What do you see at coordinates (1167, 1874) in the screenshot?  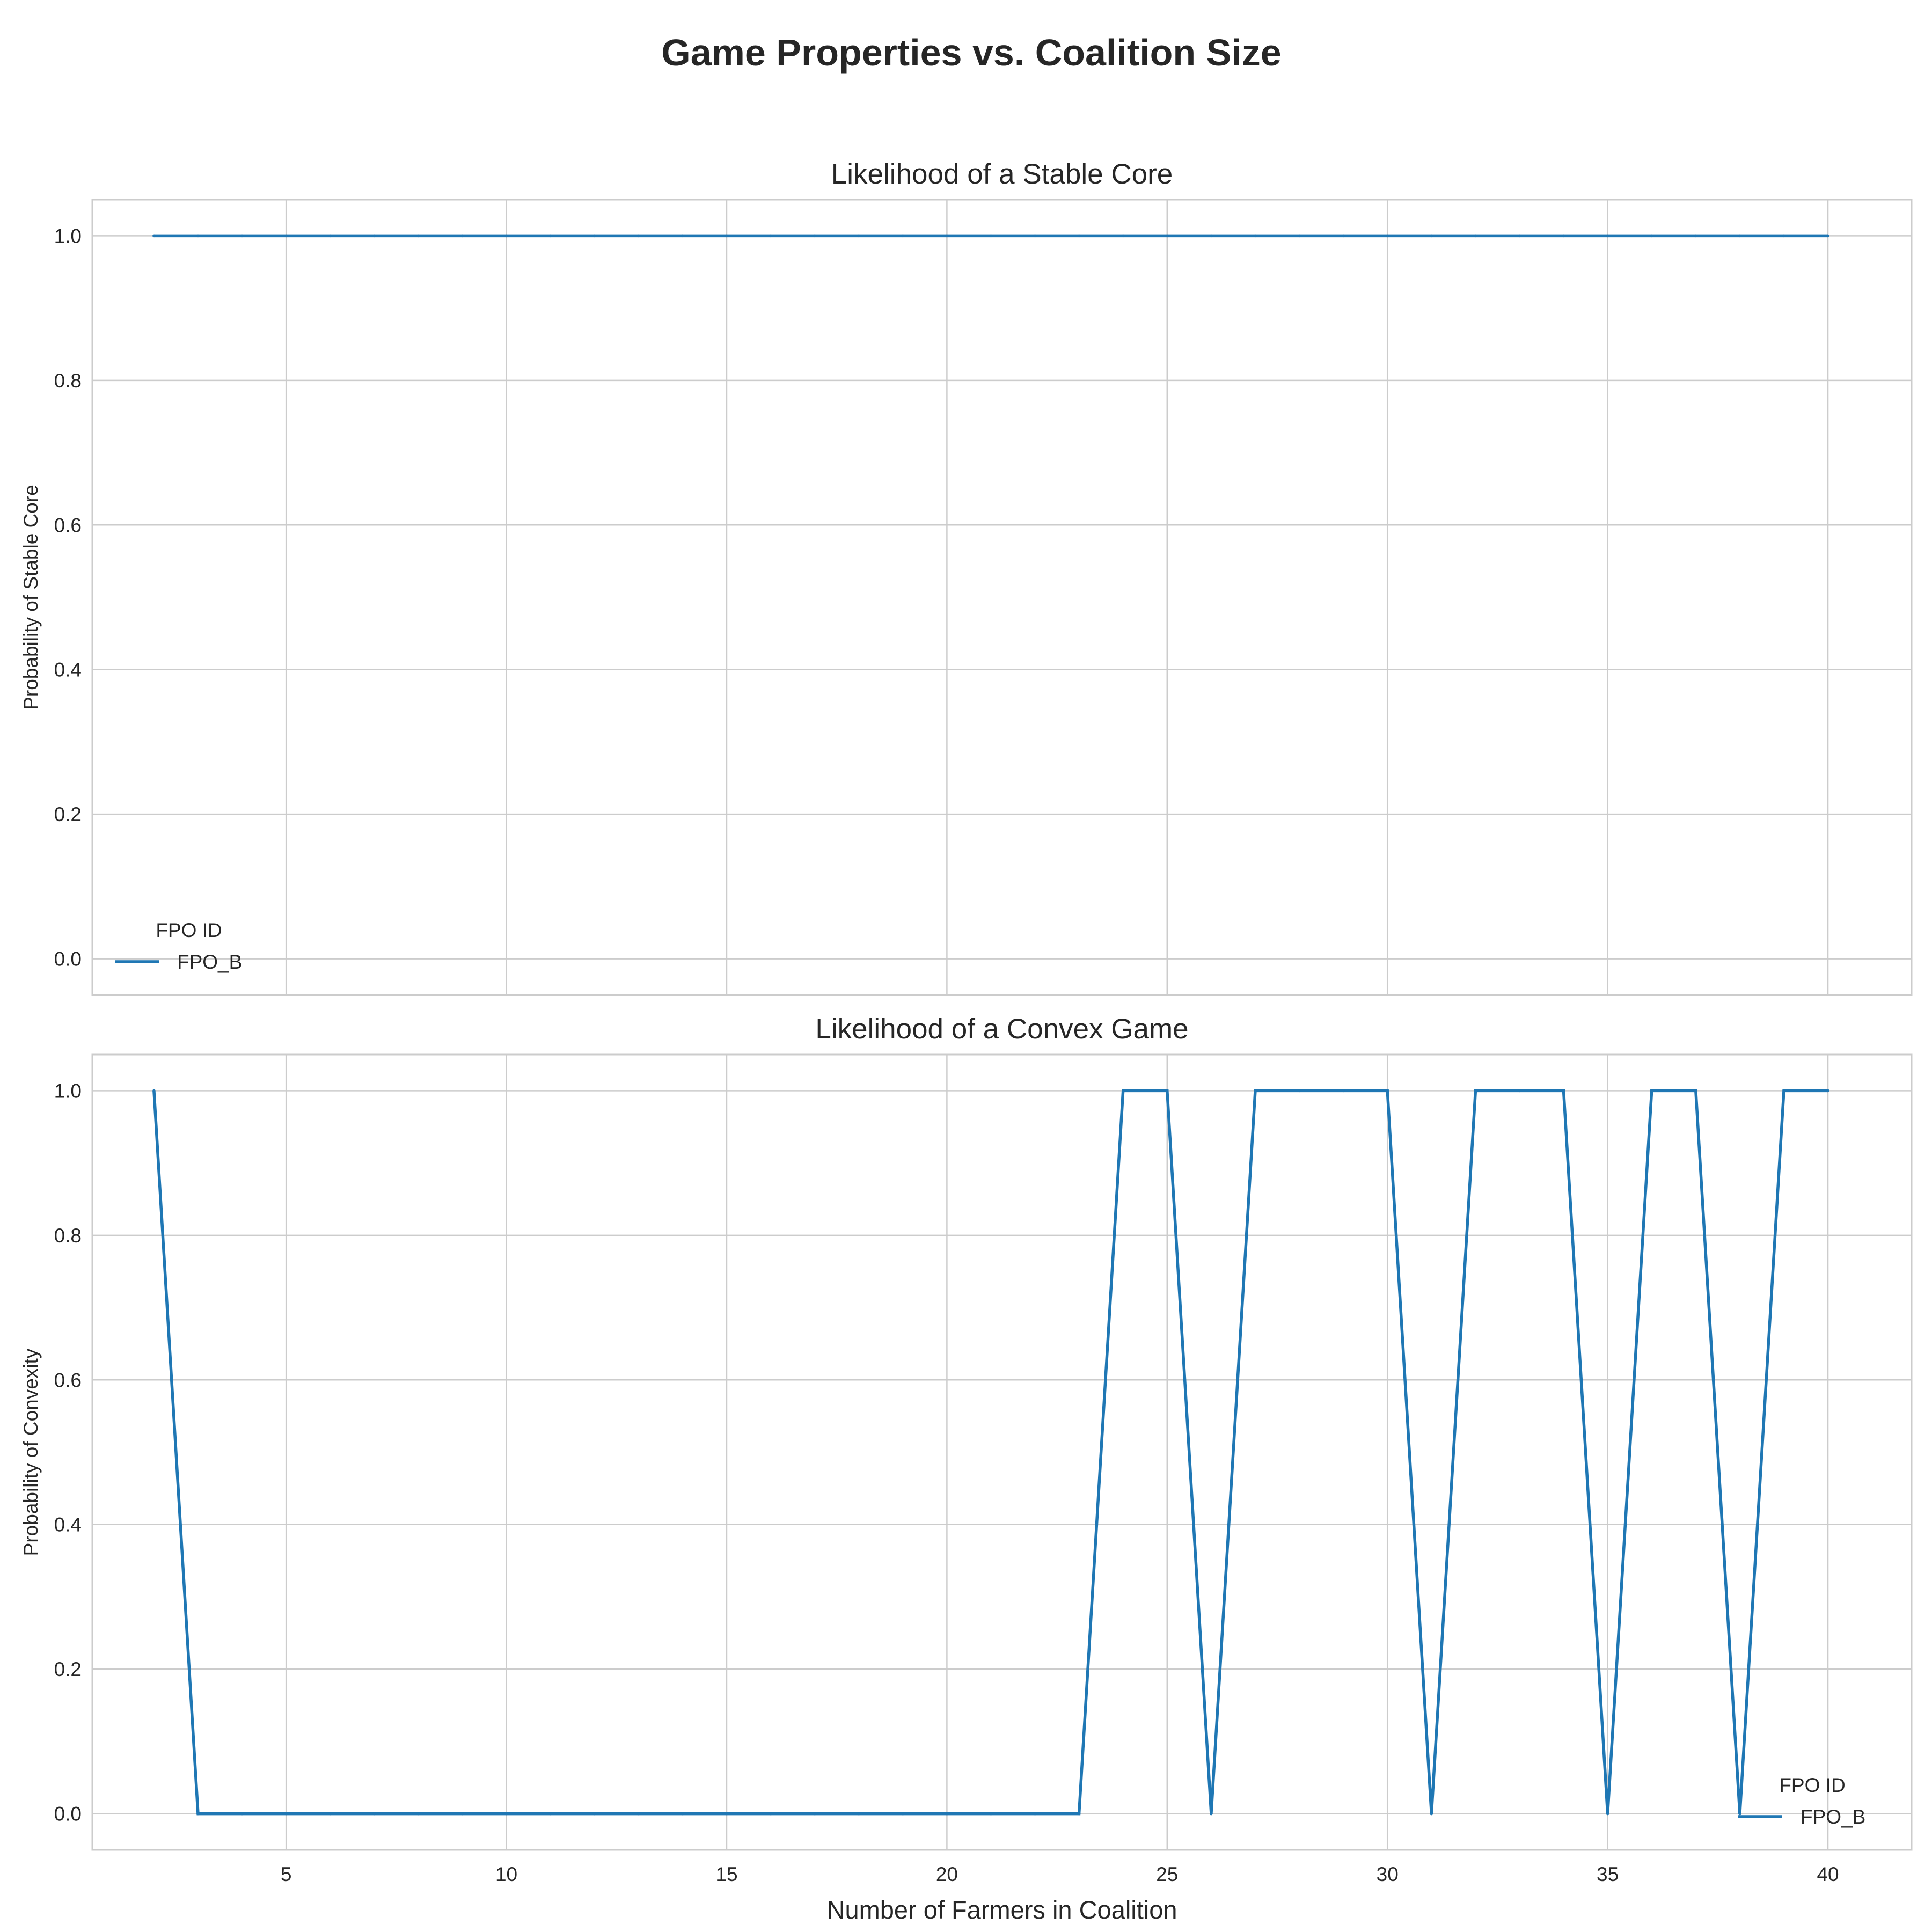 I see `x-tick-label: 25` at bounding box center [1167, 1874].